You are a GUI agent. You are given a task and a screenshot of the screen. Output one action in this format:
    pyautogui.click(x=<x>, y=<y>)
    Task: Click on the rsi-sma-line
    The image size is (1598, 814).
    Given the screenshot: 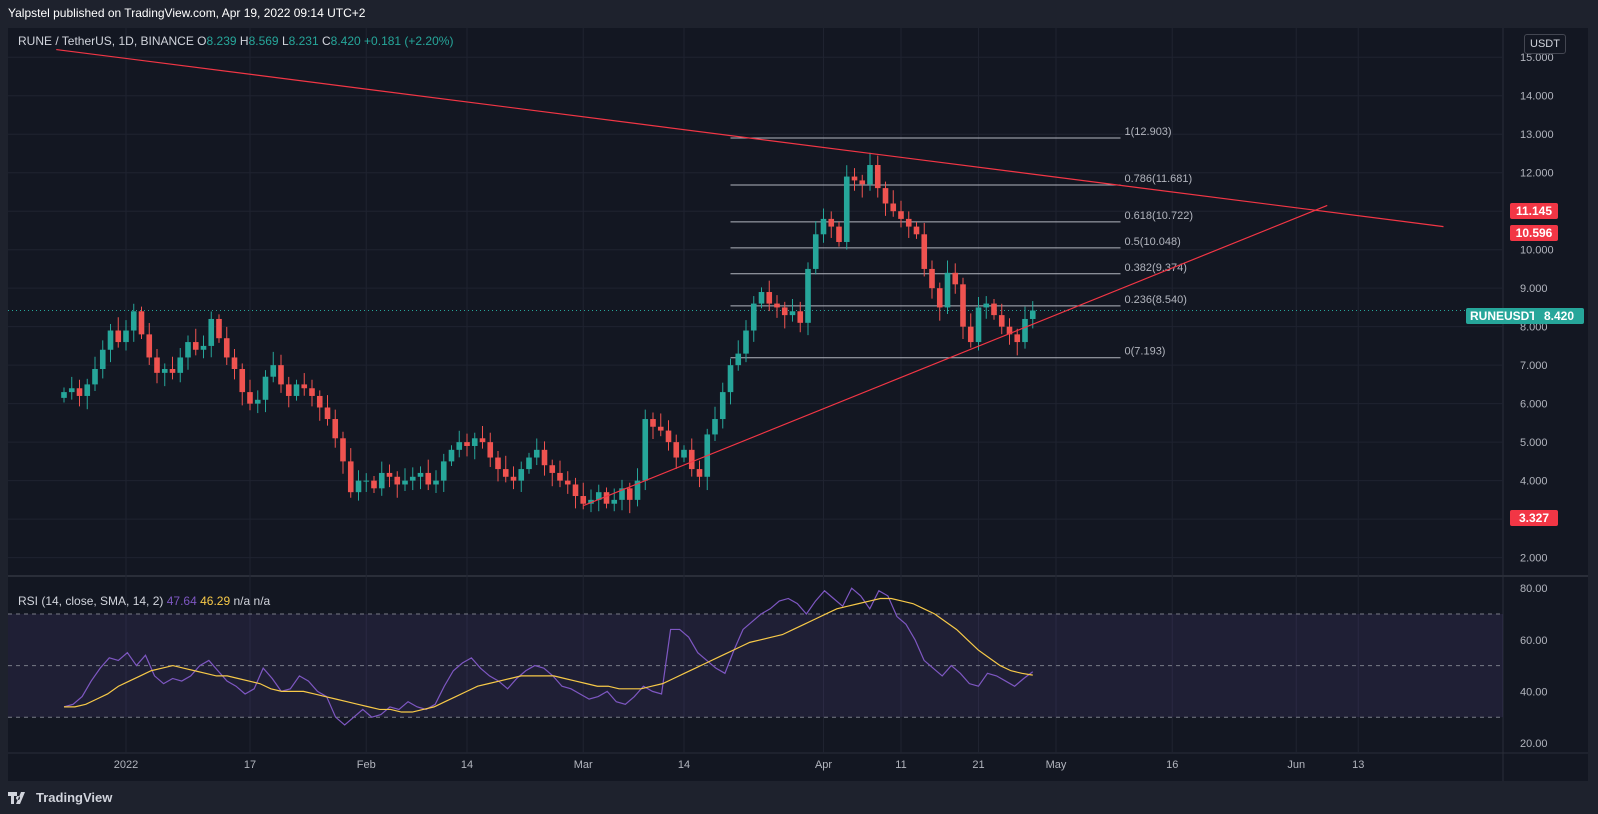 What is the action you would take?
    pyautogui.click(x=548, y=655)
    